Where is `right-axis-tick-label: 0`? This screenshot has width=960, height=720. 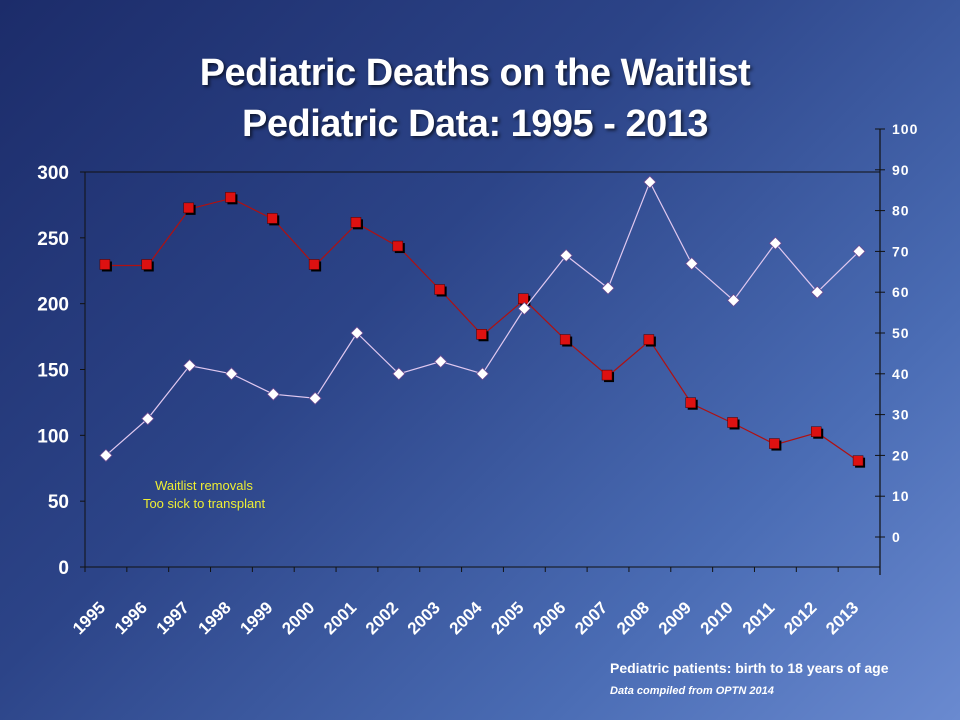
right-axis-tick-label: 0 is located at coordinates (896, 537).